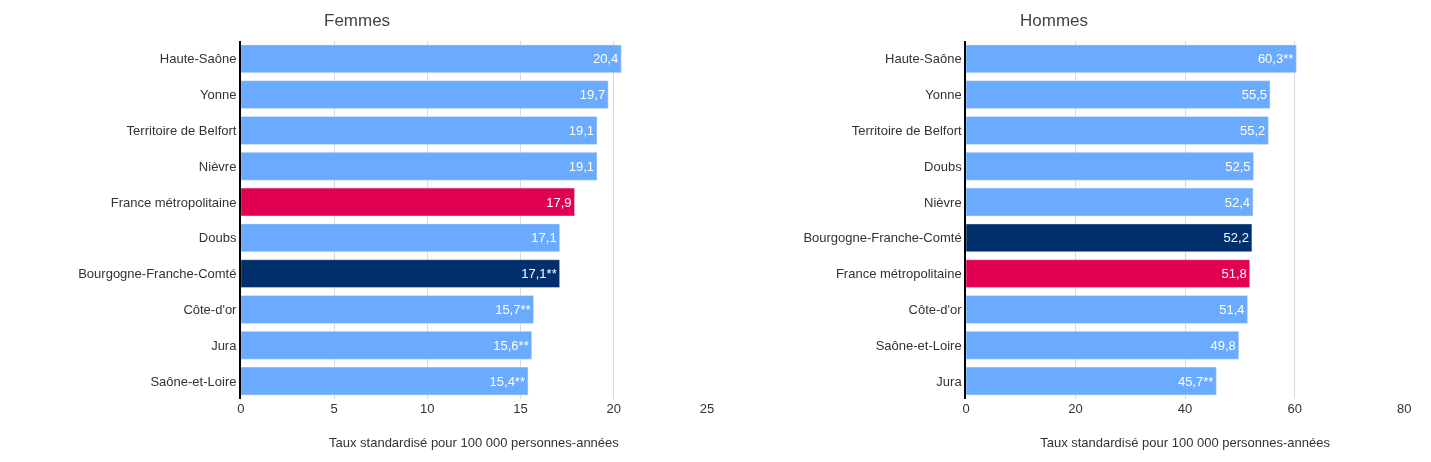 The height and width of the screenshot is (462, 1431). I want to click on data-label: 17,1**, so click(539, 274).